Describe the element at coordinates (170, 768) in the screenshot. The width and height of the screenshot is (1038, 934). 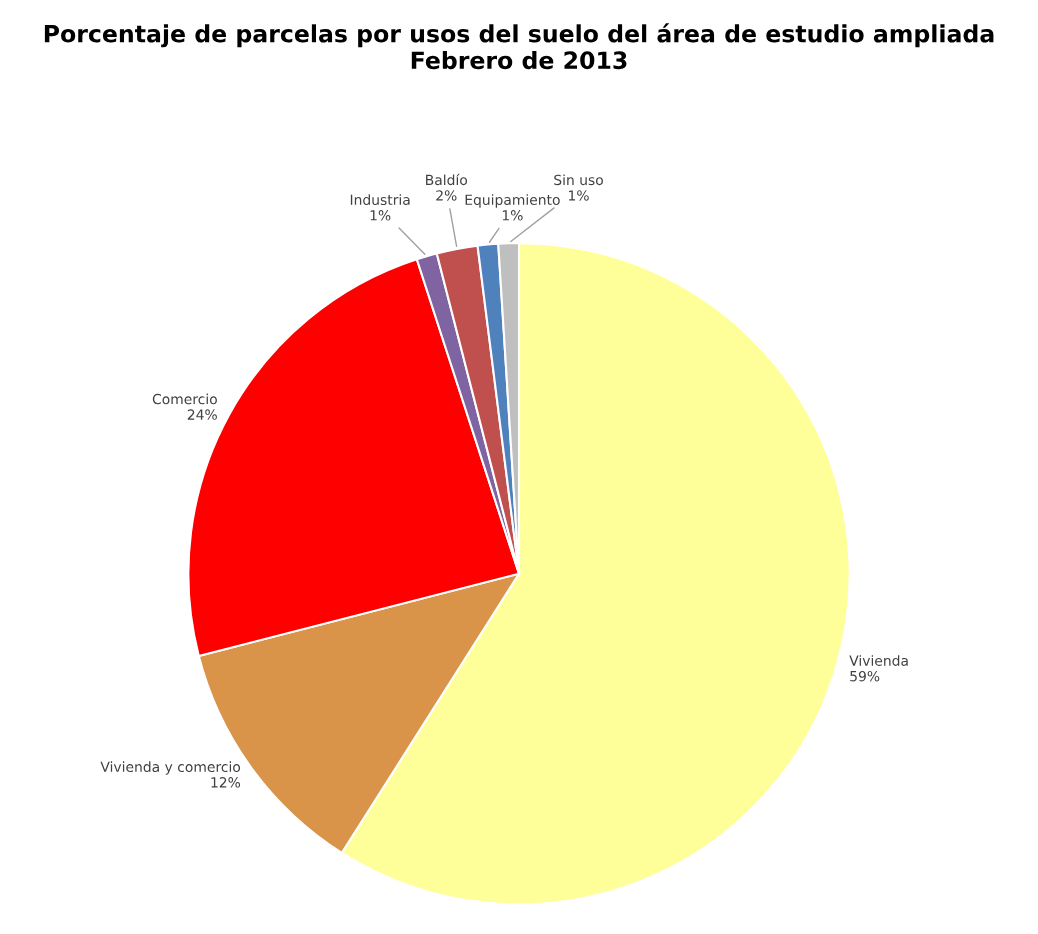
I see `slice-label: Vivienda y comercio` at that location.